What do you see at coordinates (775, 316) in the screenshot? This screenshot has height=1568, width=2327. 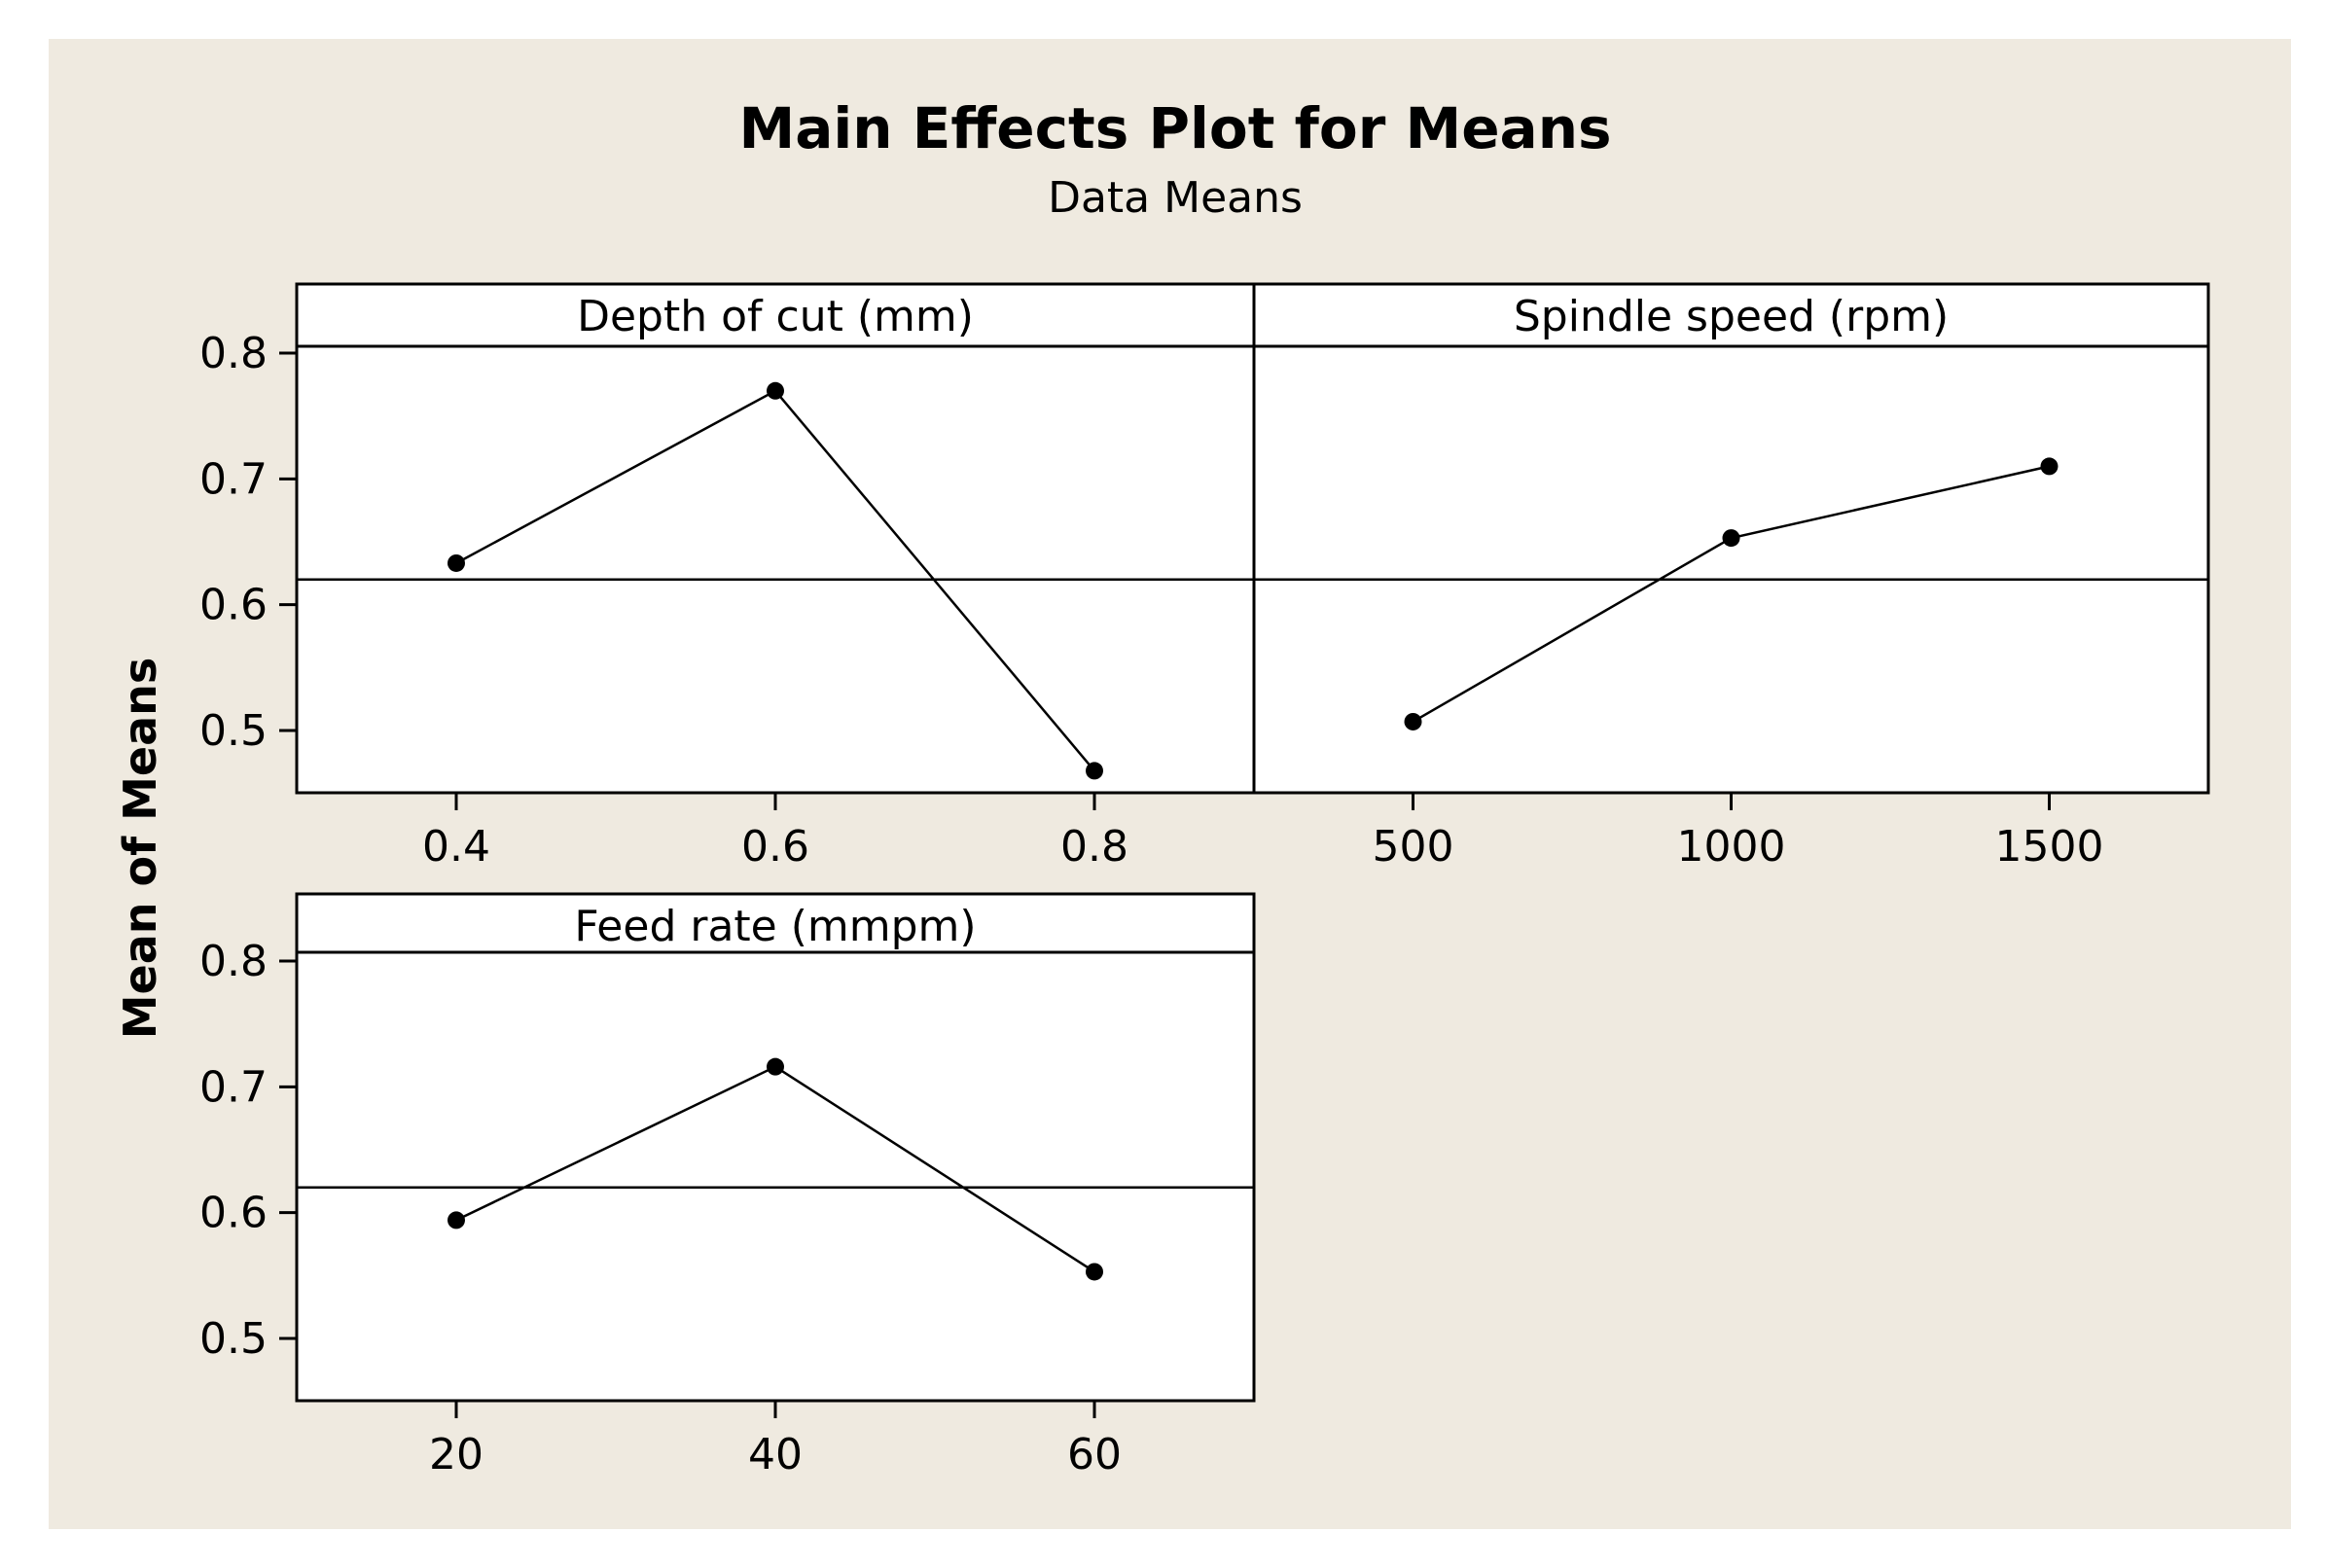 I see `panel-title: Depth of cut (mm)` at bounding box center [775, 316].